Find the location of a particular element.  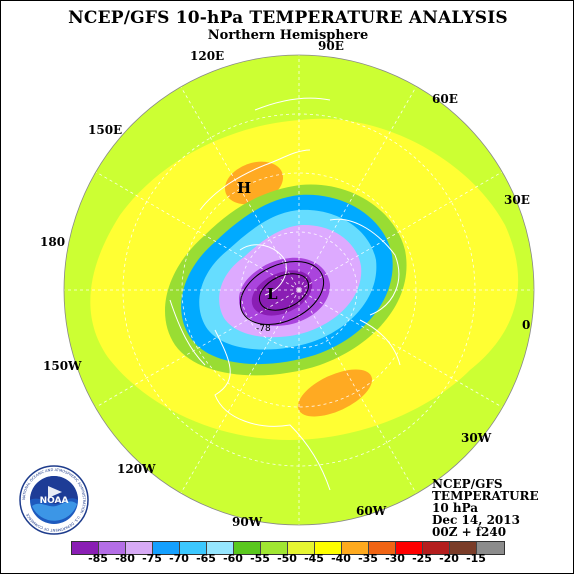

colorbar-tick-label: -75 is located at coordinates (152, 558).